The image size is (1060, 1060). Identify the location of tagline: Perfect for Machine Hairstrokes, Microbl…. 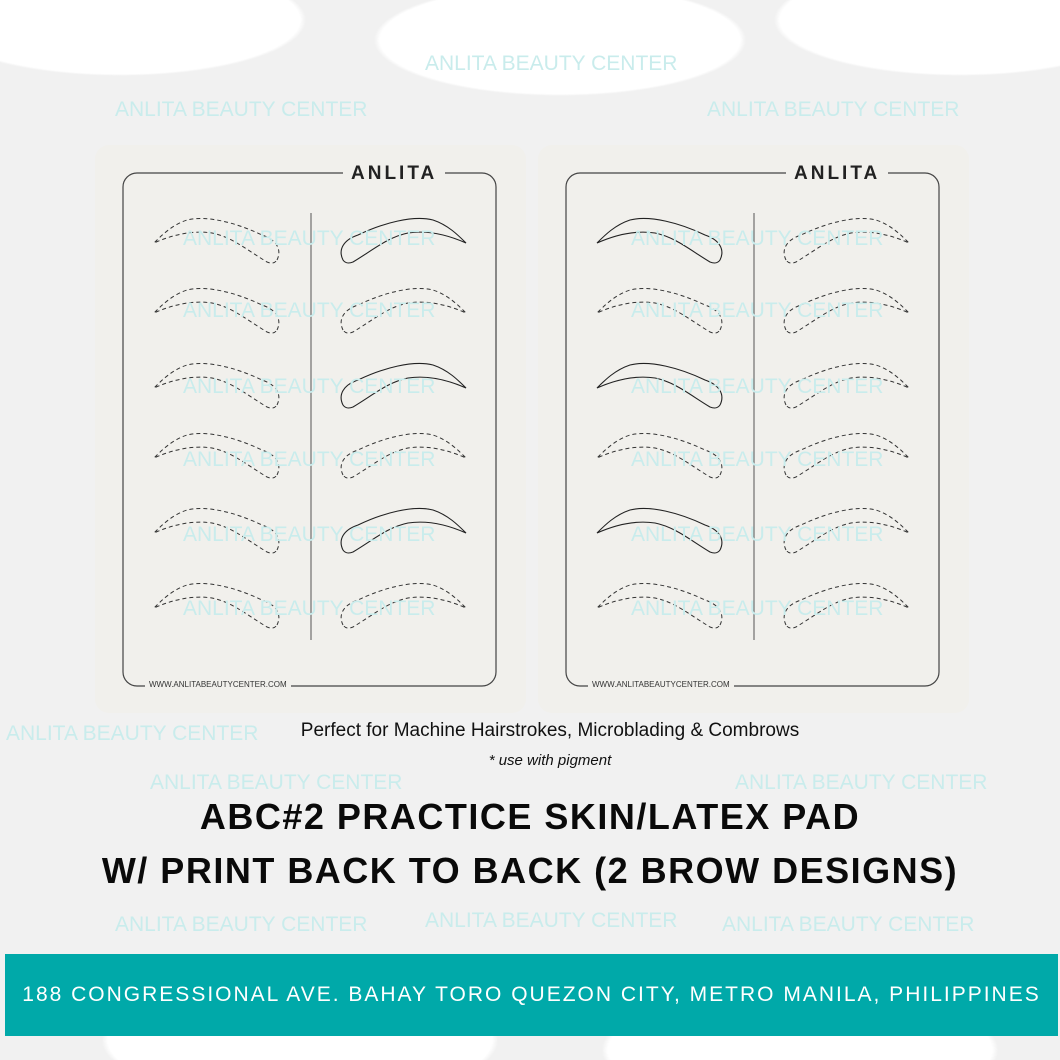
(550, 730).